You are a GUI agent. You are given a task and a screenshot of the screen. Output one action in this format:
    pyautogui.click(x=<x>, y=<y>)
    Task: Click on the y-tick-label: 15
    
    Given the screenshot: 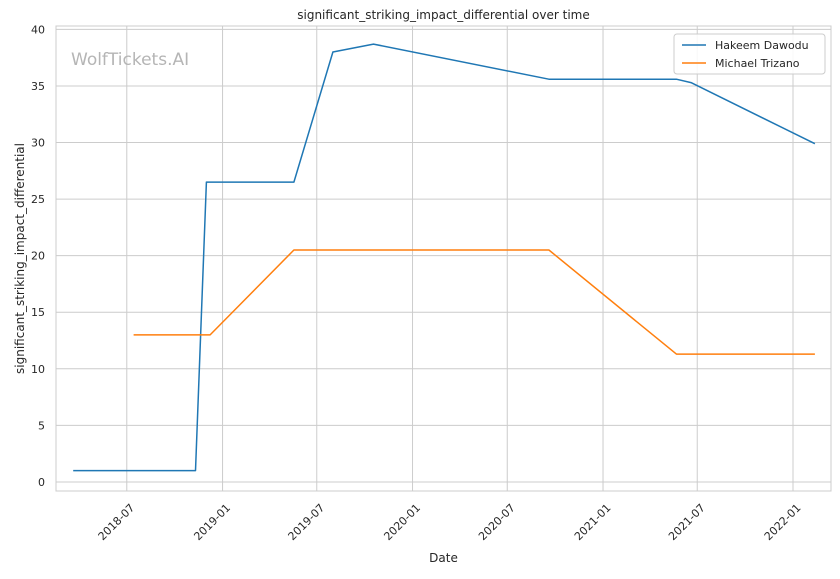 What is the action you would take?
    pyautogui.click(x=38, y=312)
    